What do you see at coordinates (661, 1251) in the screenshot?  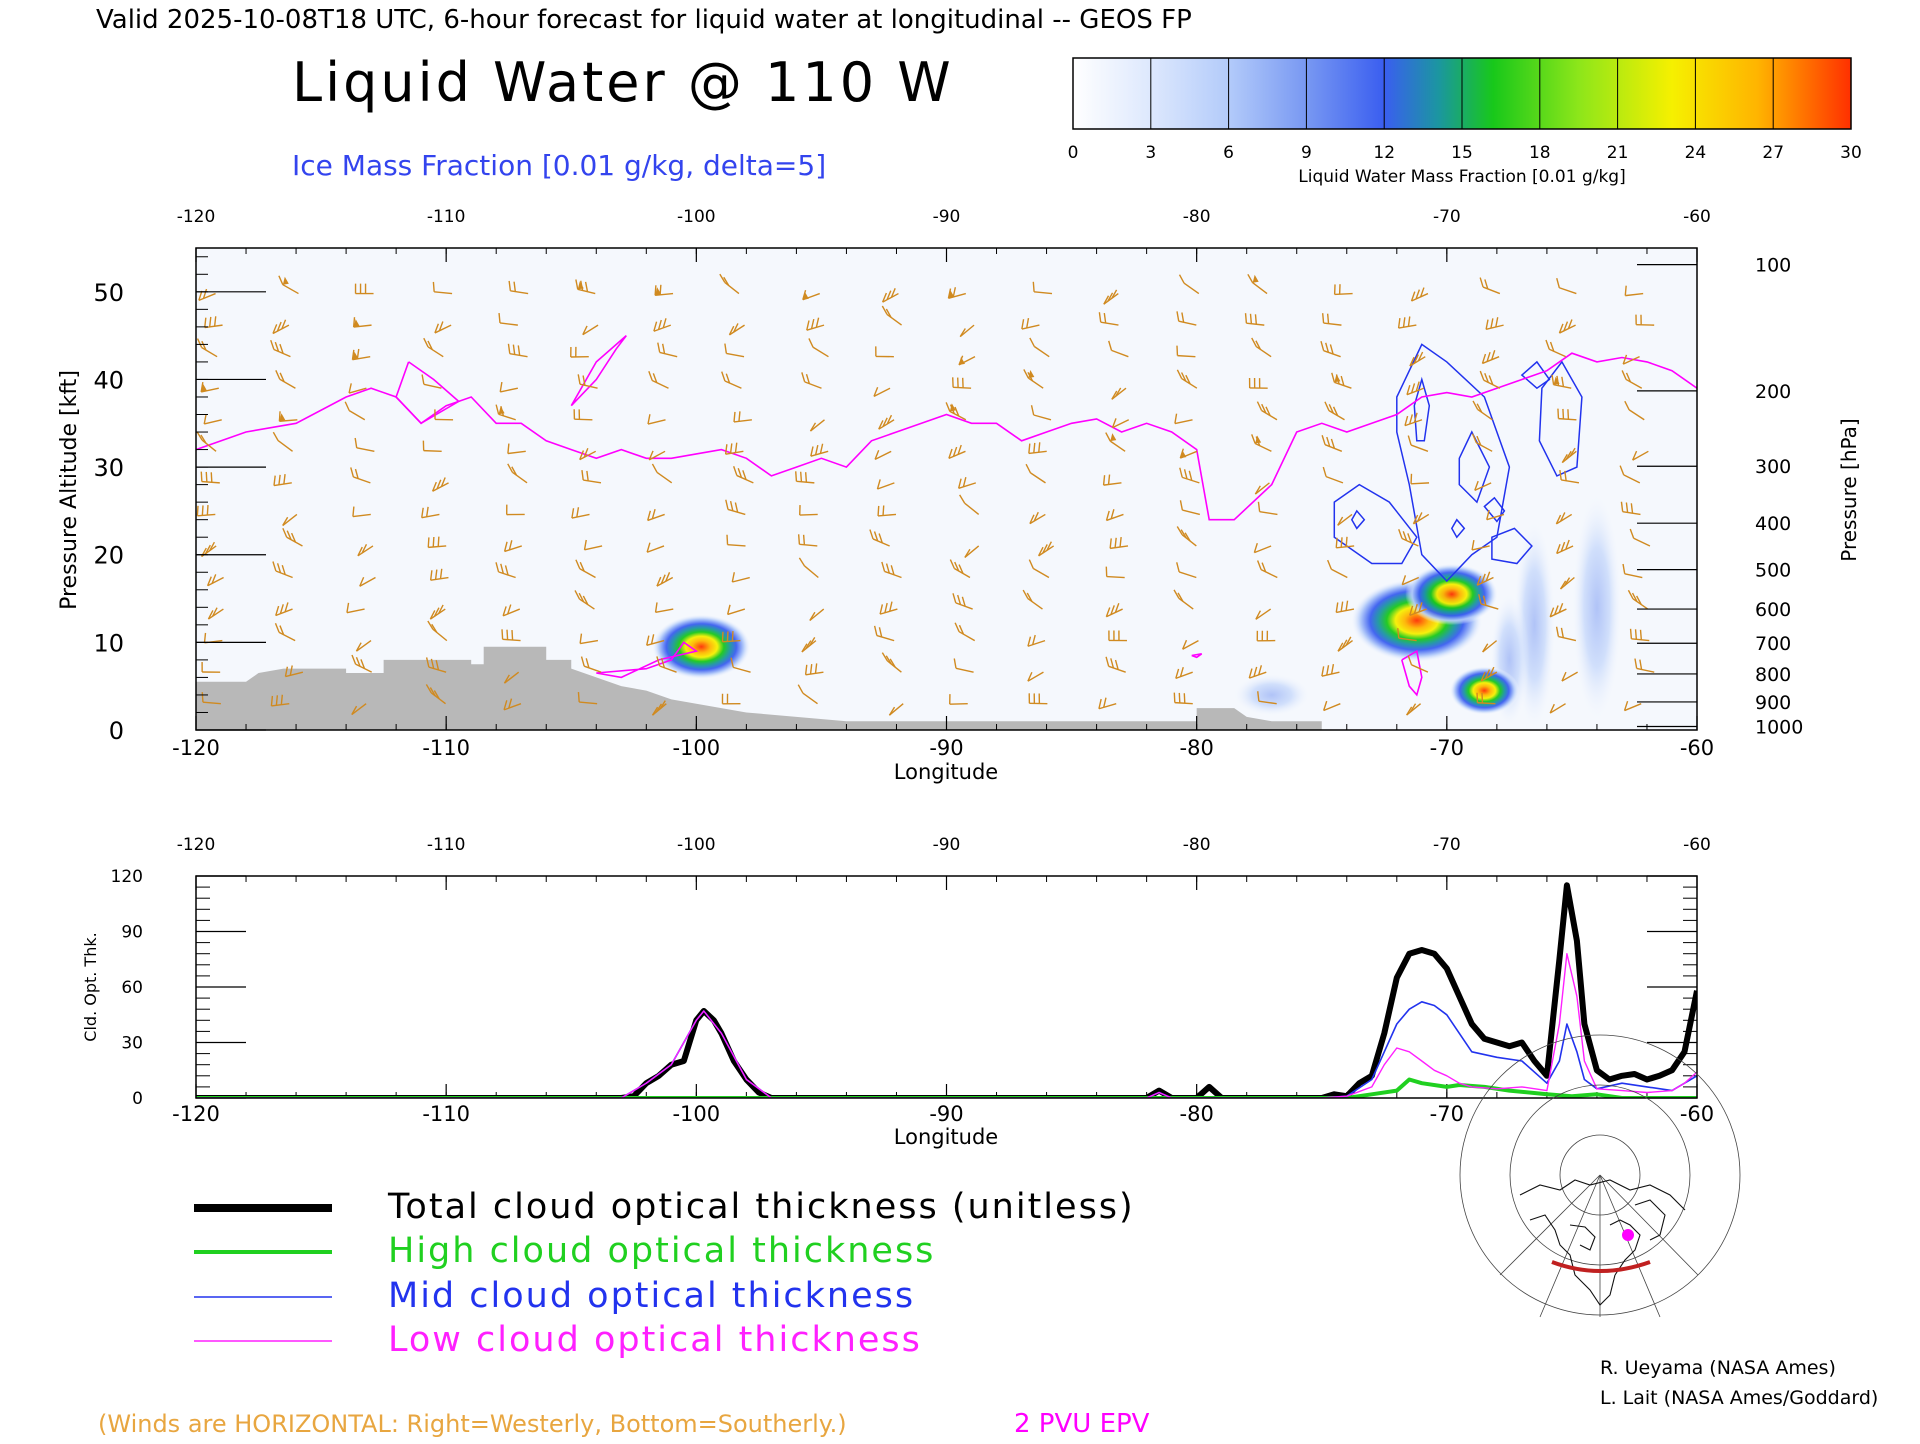 I see `legend-label-high: High cloud optical thickness` at bounding box center [661, 1251].